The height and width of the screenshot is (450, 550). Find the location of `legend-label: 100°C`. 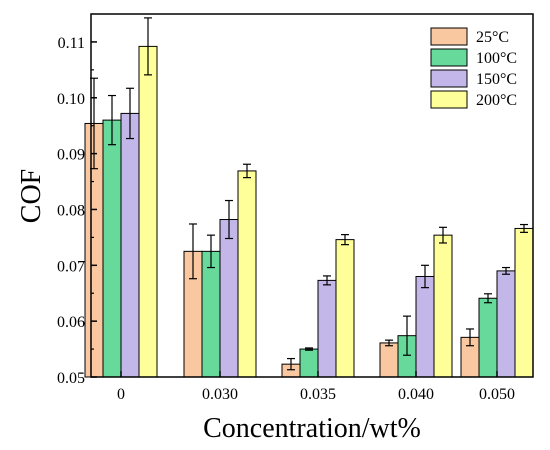

legend-label: 100°C is located at coordinates (496, 58).